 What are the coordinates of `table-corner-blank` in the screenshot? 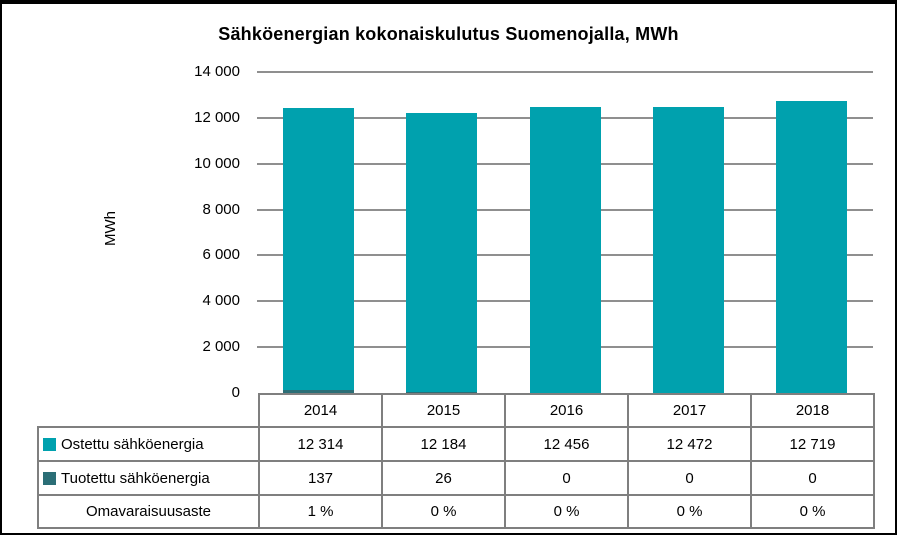 It's located at (148, 410).